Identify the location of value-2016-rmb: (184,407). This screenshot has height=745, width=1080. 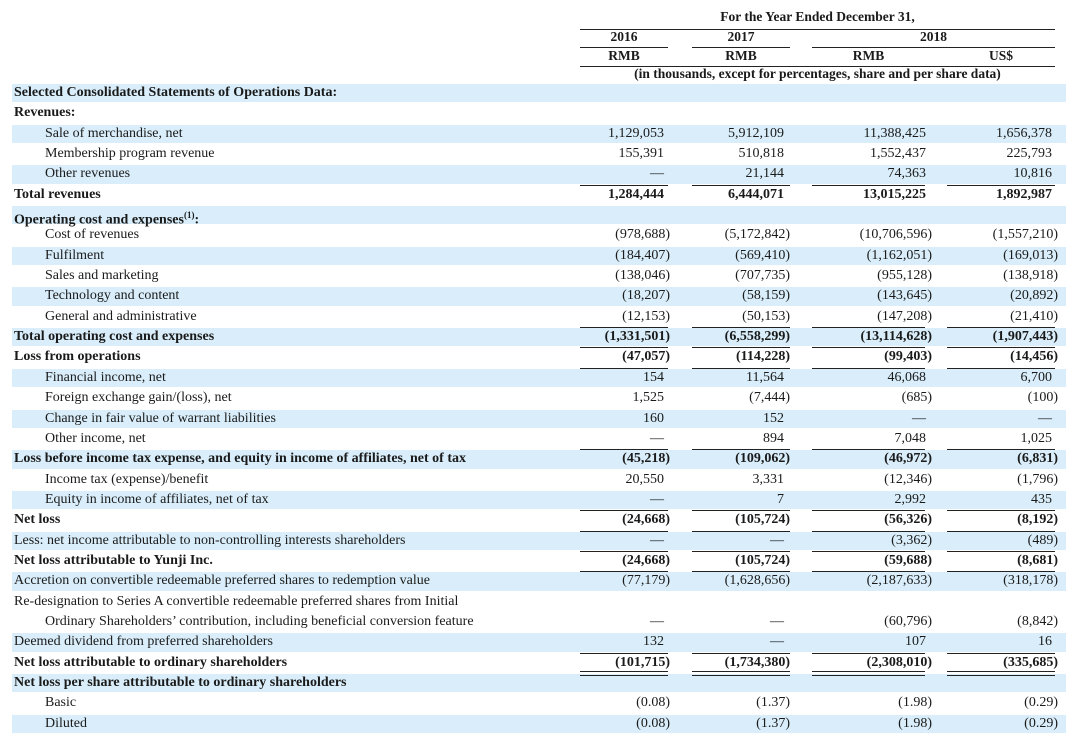
(642, 255).